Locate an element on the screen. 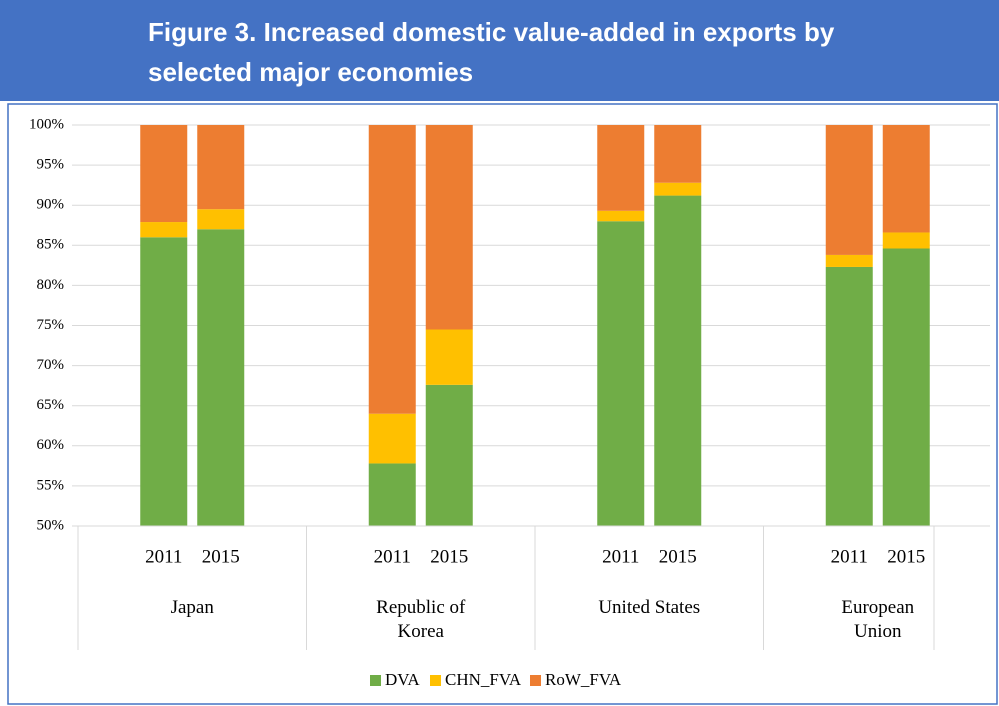 The image size is (999, 706). y-tick-label: 95% is located at coordinates (51, 165).